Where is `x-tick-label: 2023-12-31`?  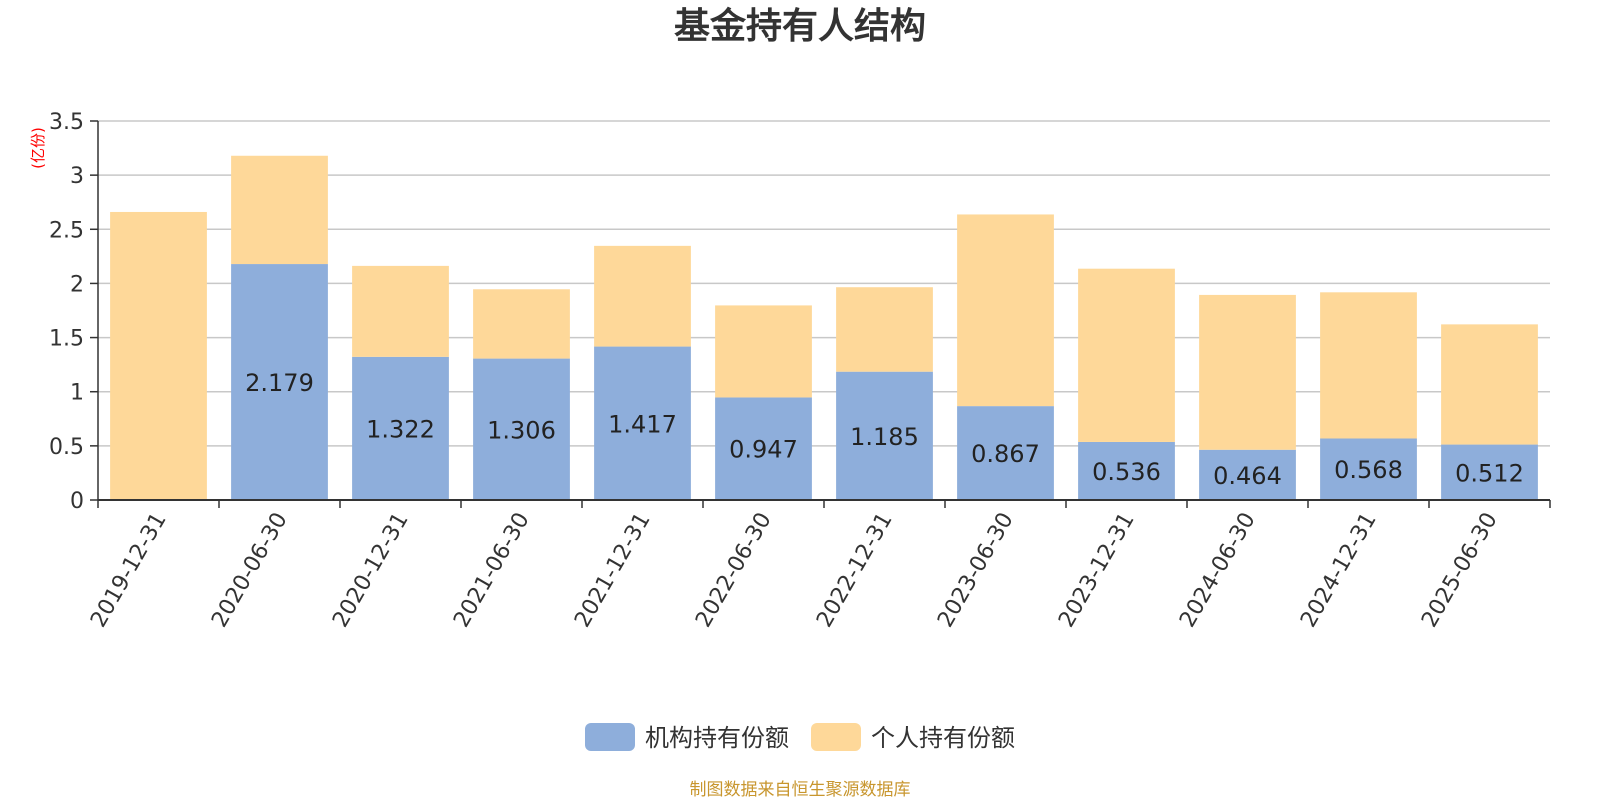 x-tick-label: 2023-12-31 is located at coordinates (1097, 570).